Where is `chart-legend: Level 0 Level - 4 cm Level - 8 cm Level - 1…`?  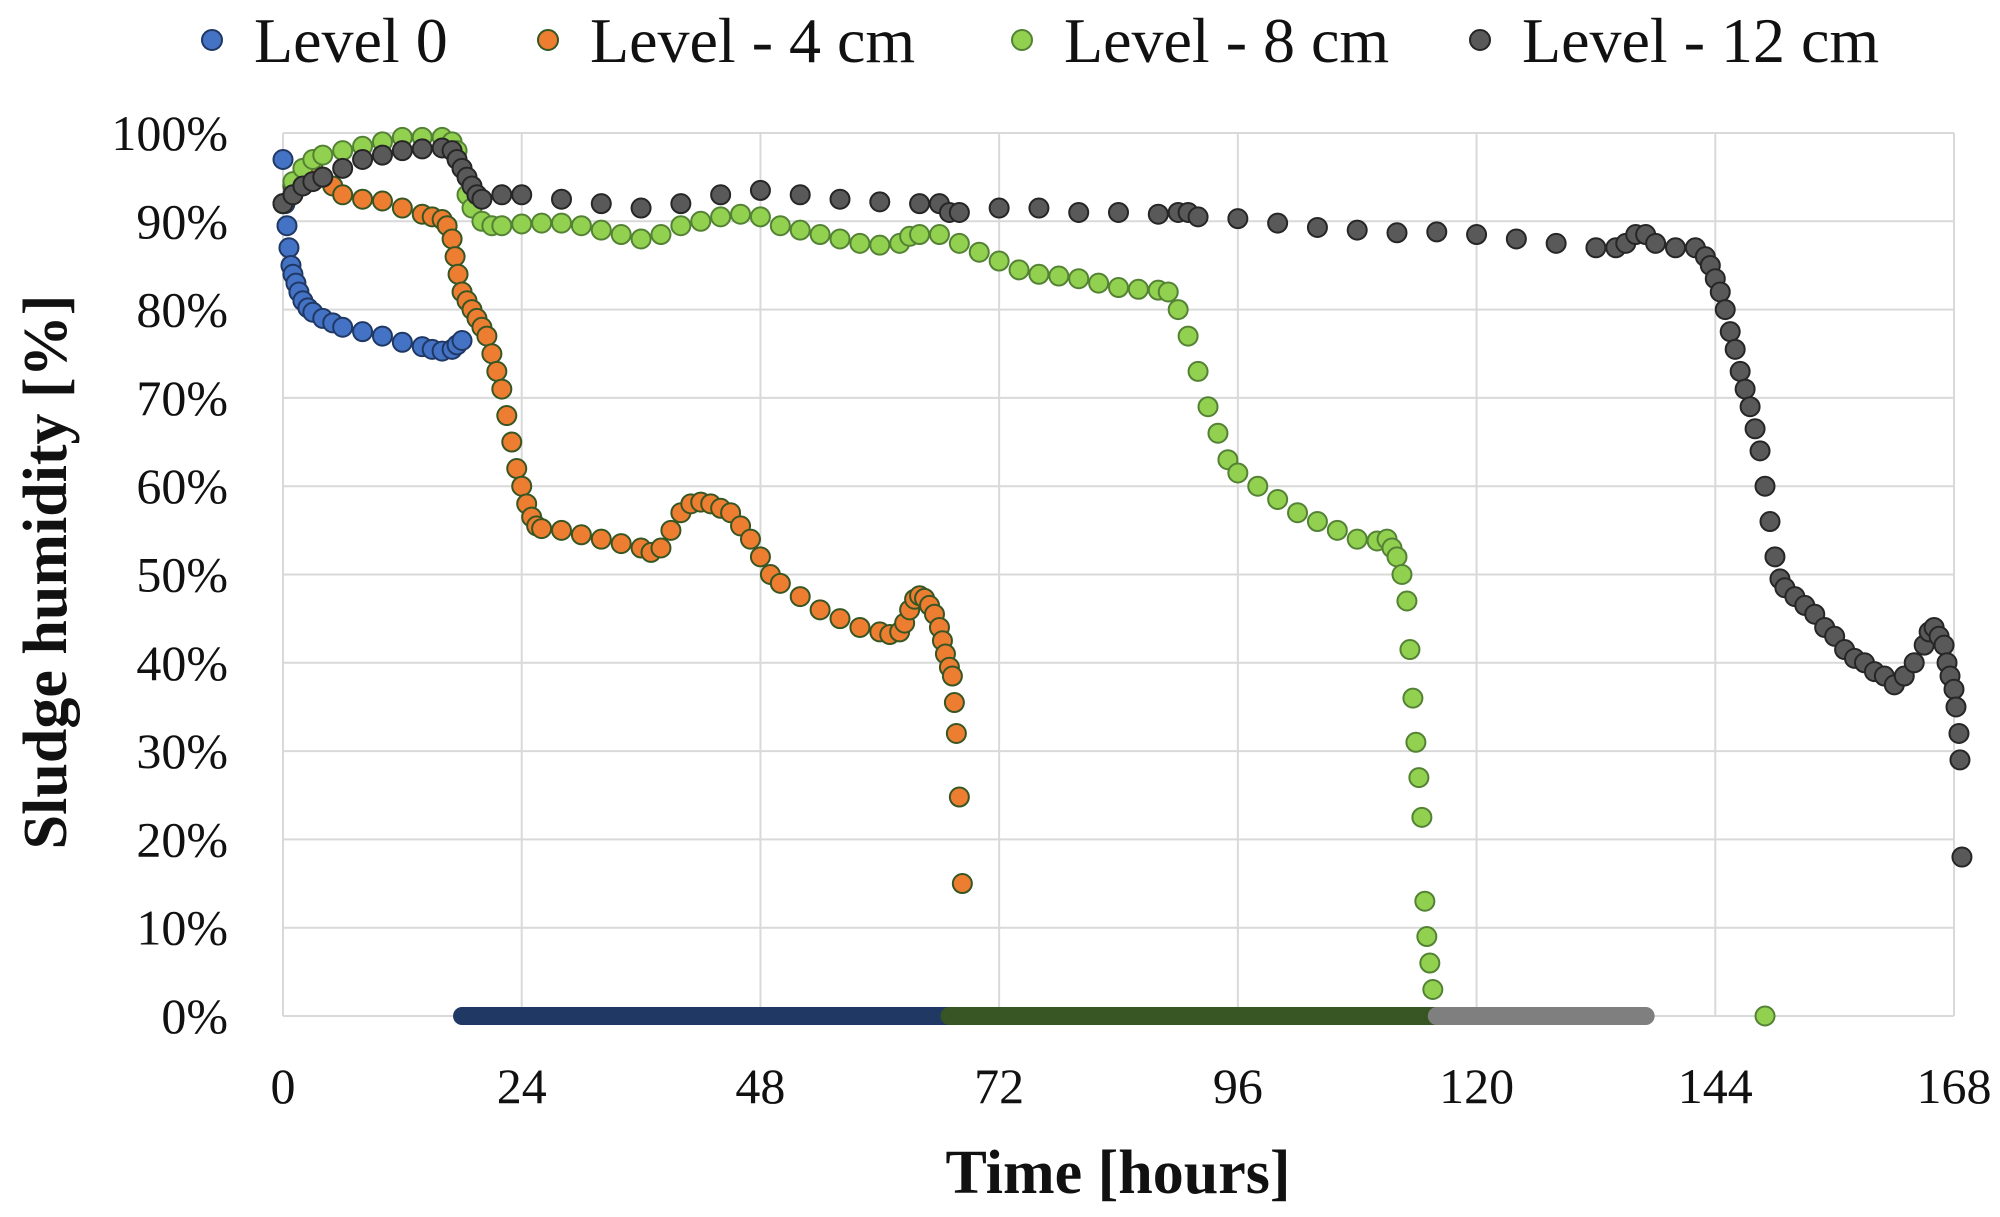
chart-legend: Level 0 Level - 4 cm Level - 8 cm Level - 1… is located at coordinates (1040, 40).